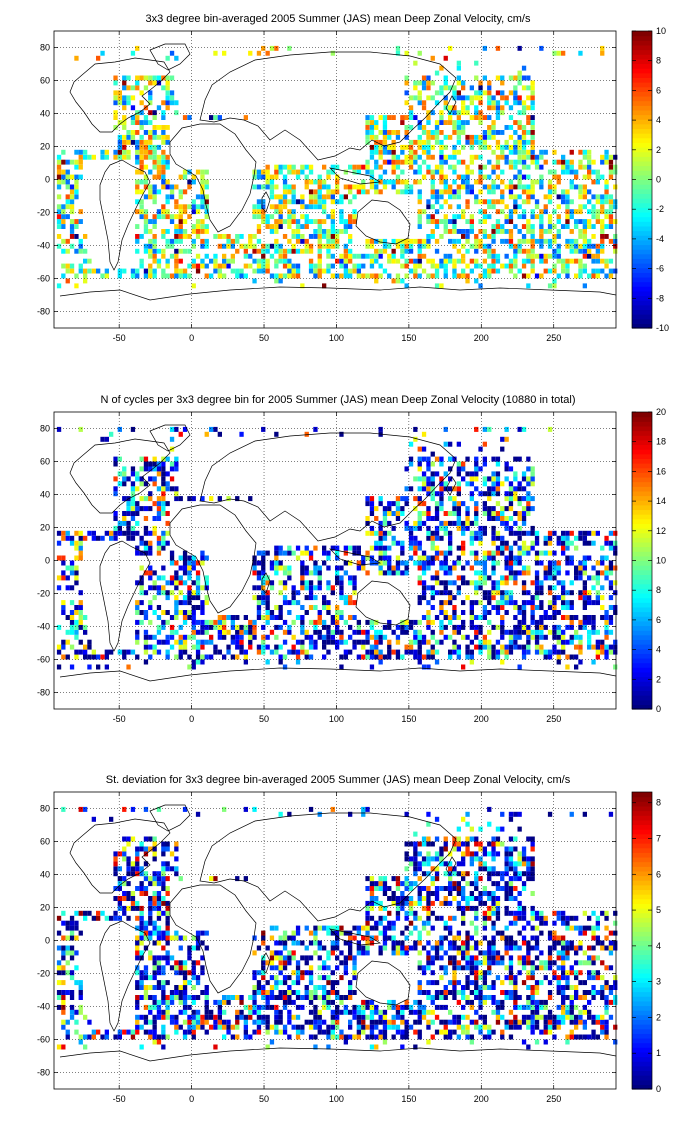 This screenshot has width=696, height=1140. I want to click on x-tick-label: 100, so click(336, 338).